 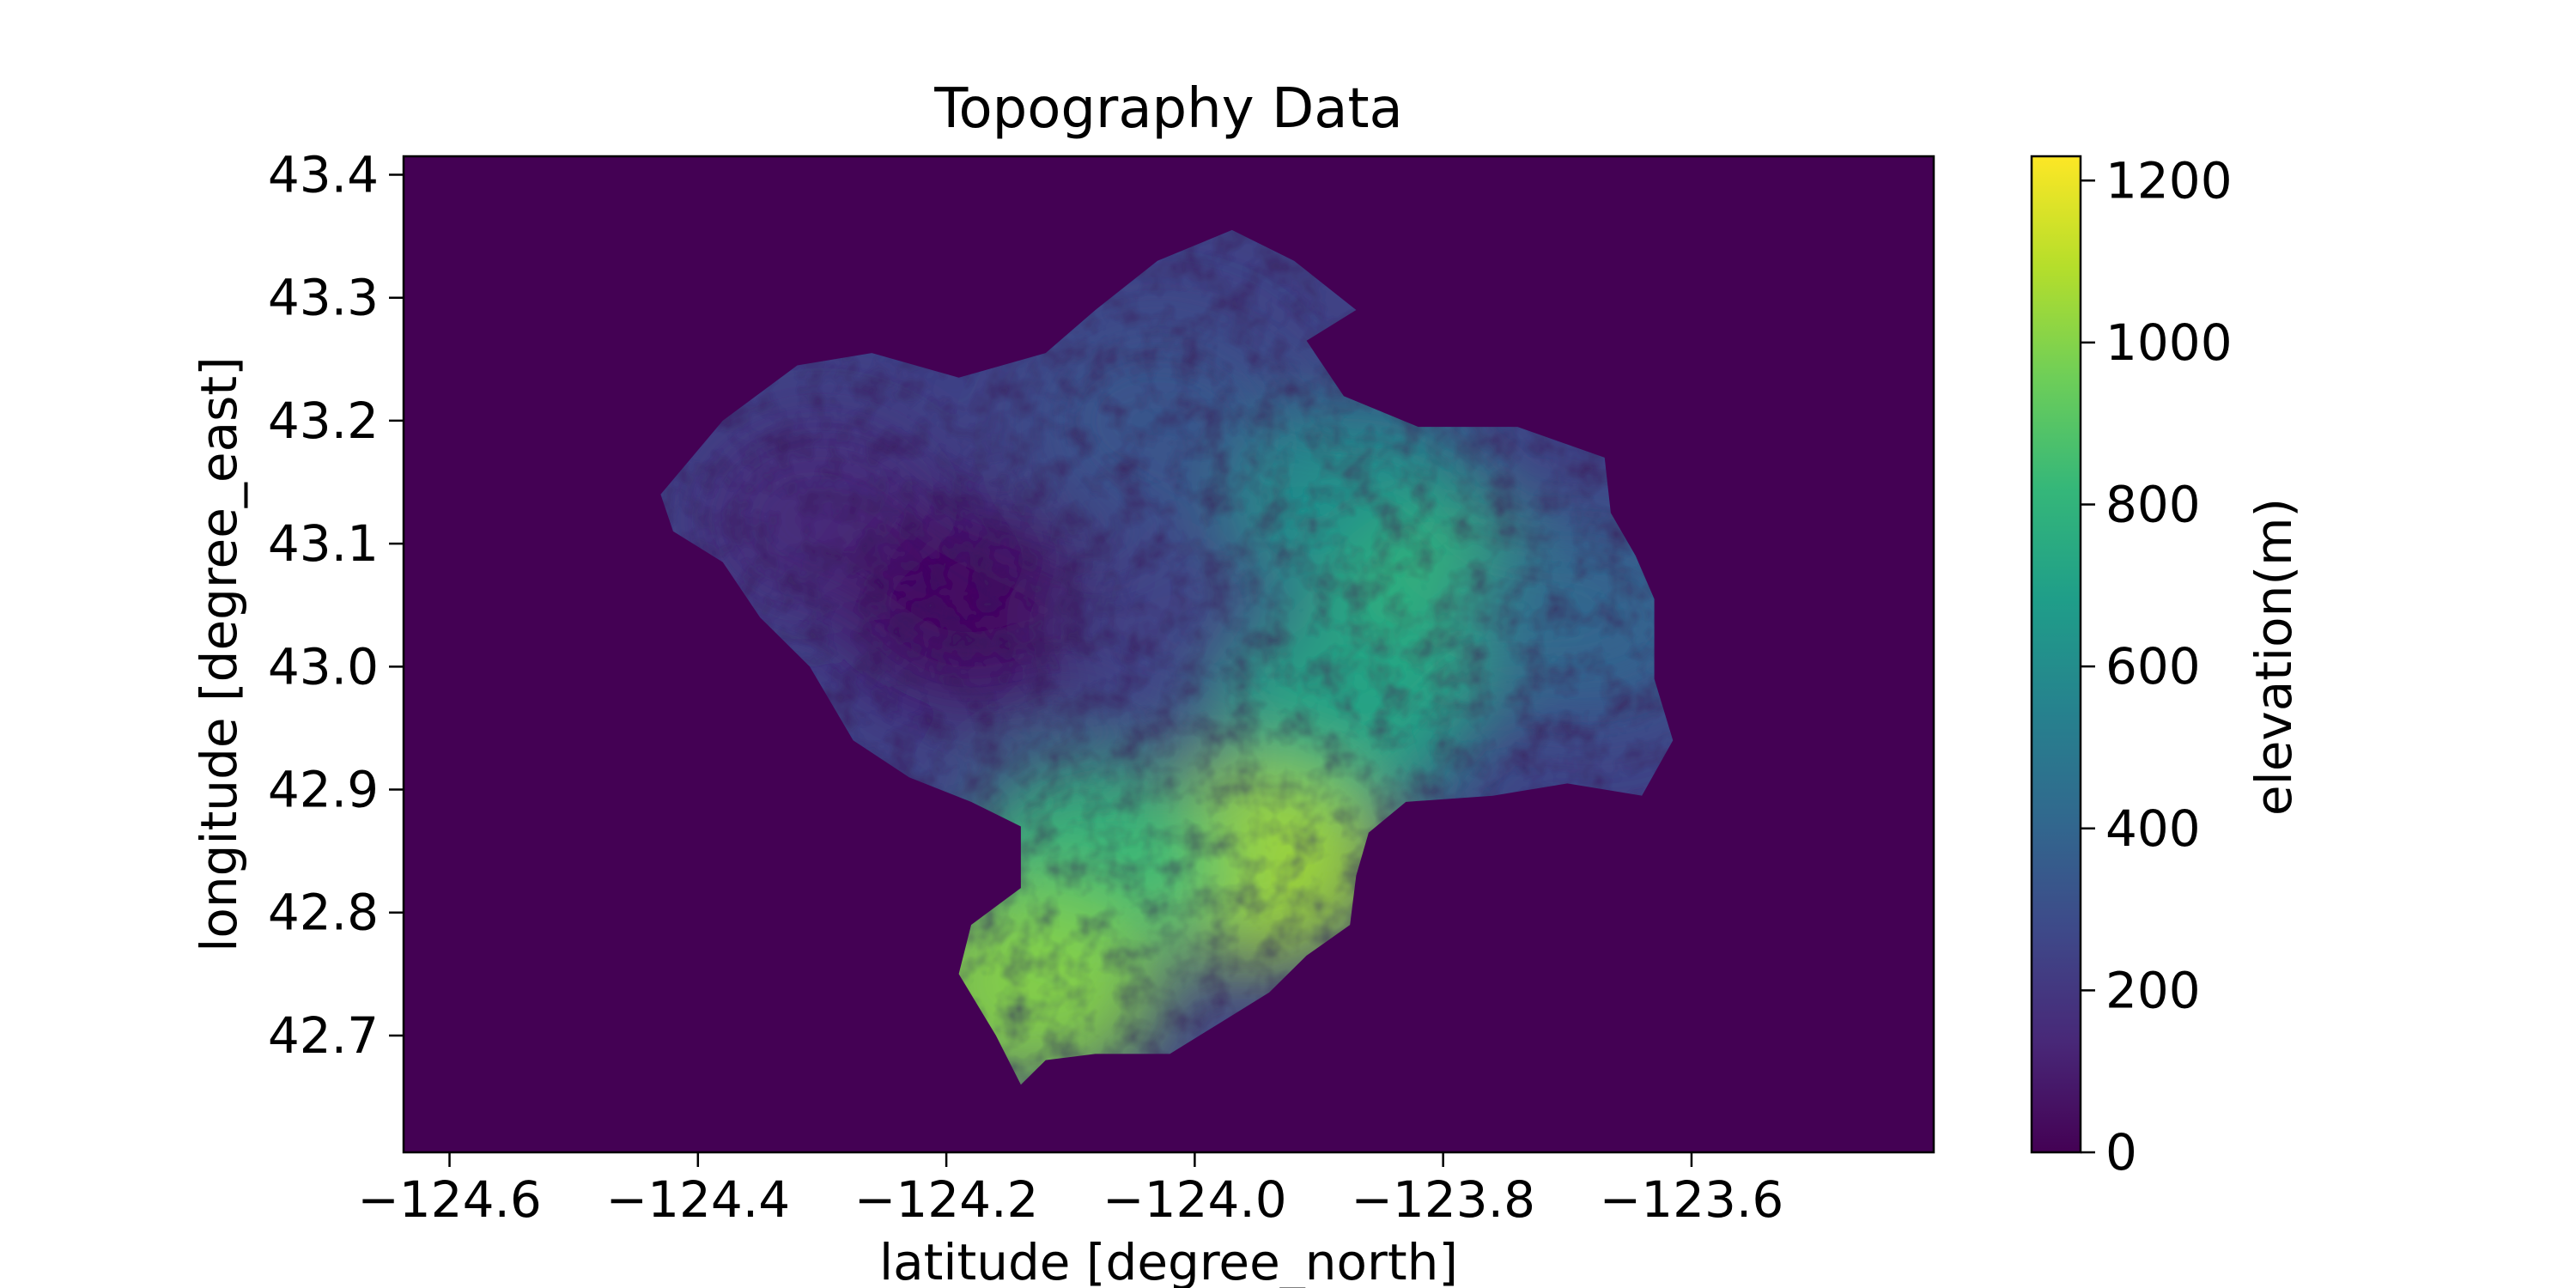 What do you see at coordinates (323, 543) in the screenshot?
I see `y-tick-label: 43.1` at bounding box center [323, 543].